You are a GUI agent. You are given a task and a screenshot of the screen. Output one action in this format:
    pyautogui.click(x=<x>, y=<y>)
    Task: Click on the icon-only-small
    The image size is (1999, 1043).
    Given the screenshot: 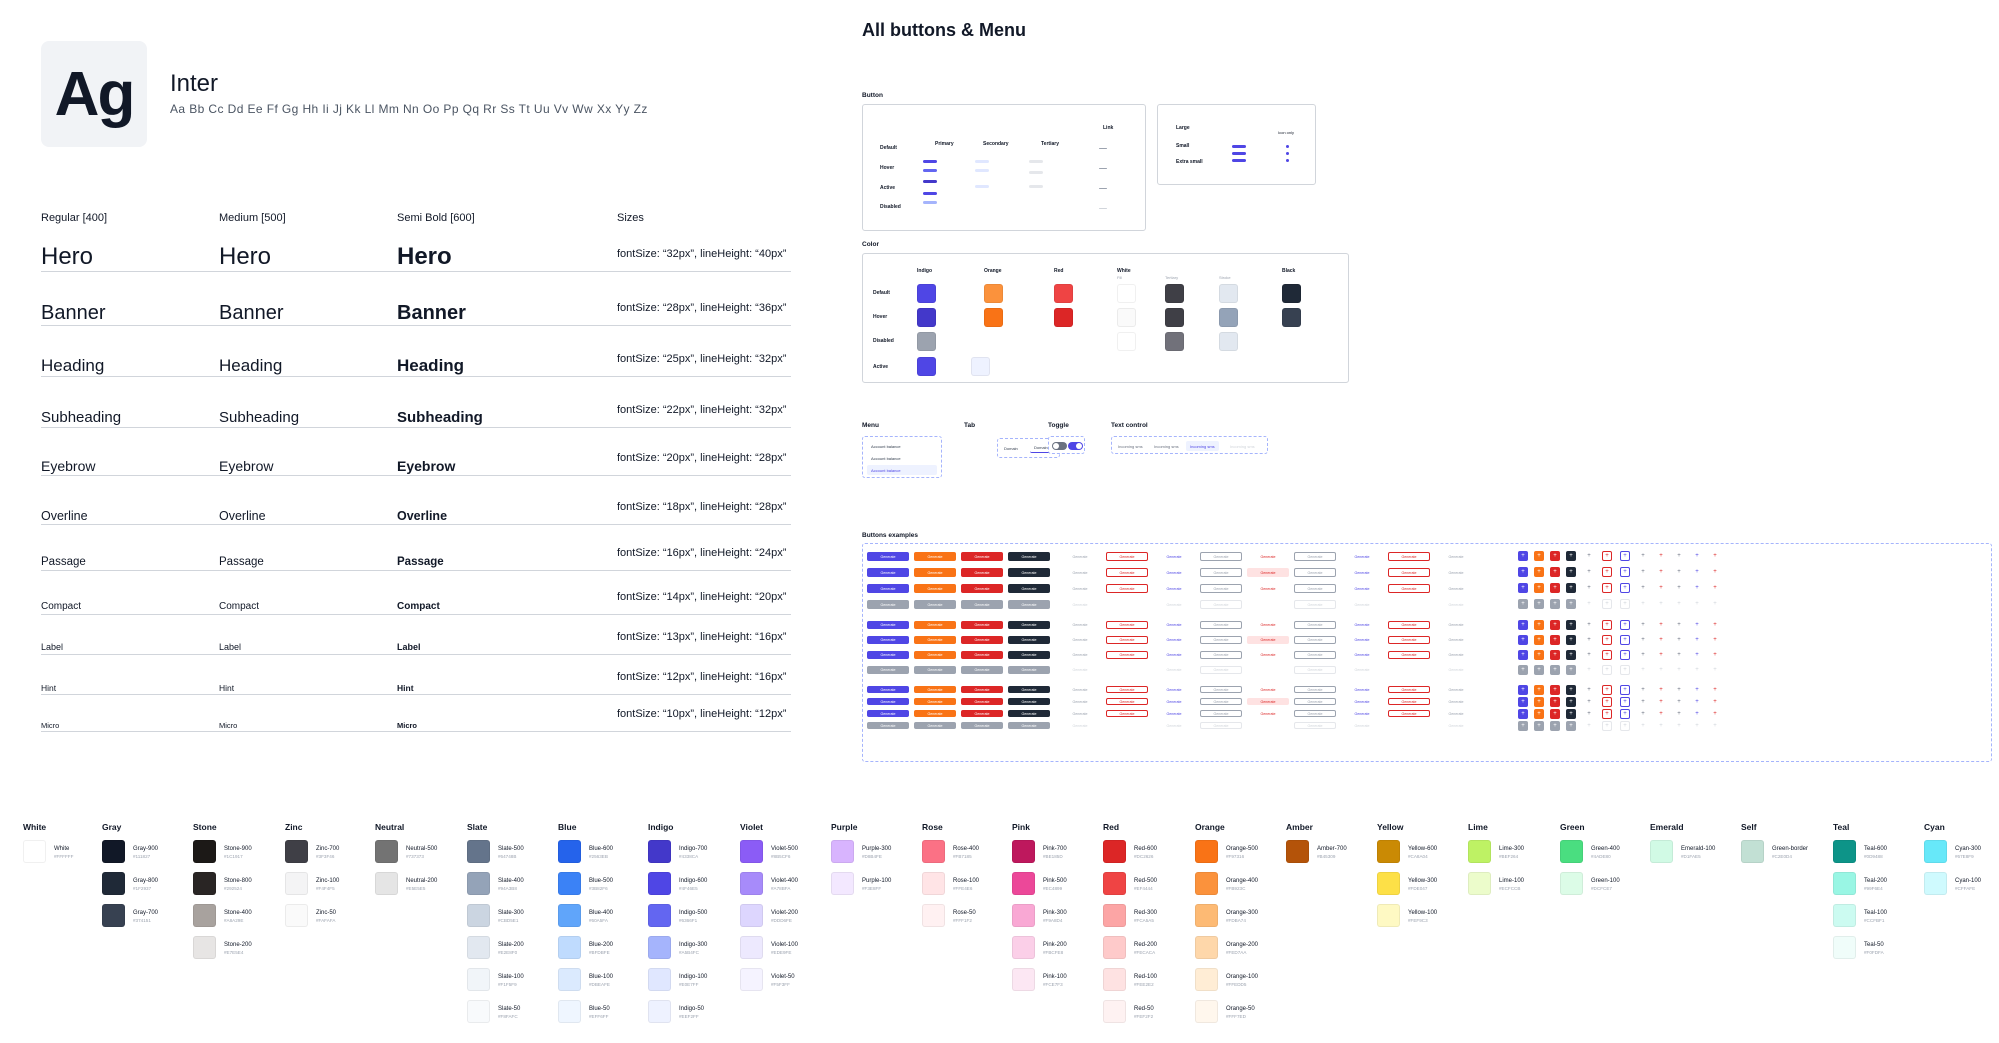 What is the action you would take?
    pyautogui.click(x=1287, y=153)
    